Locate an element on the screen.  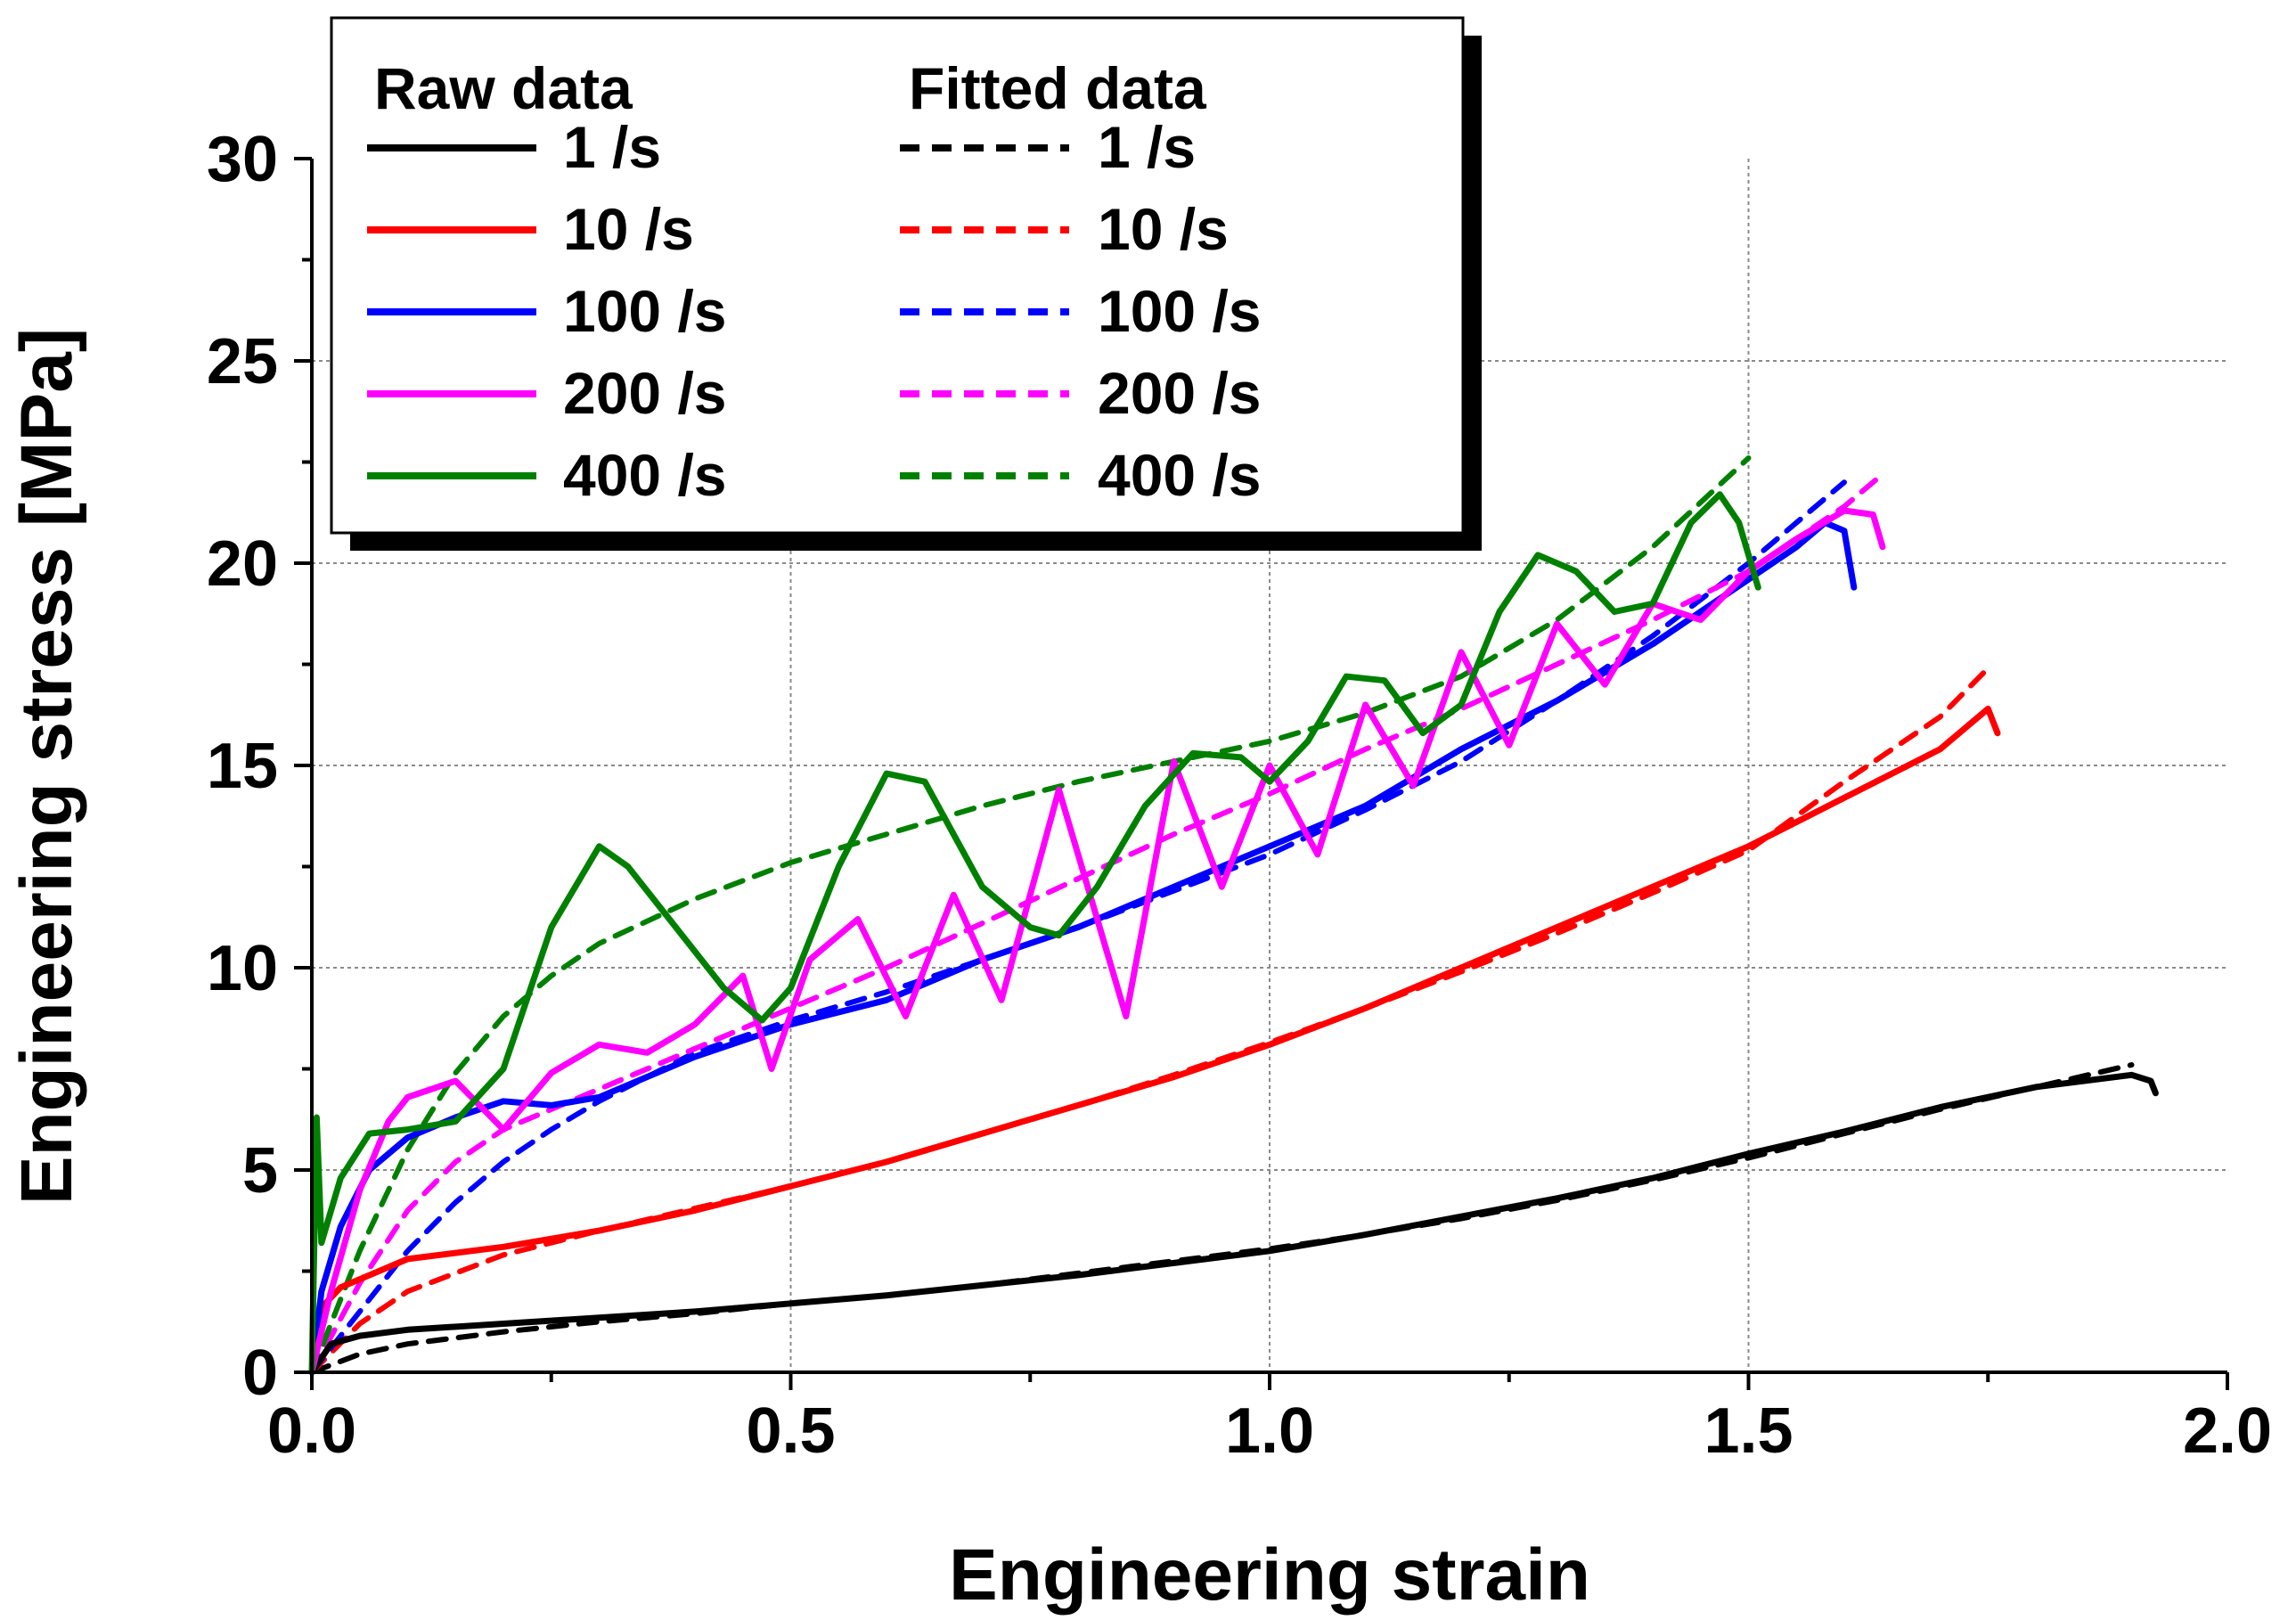
x-tick-label: 1.0 is located at coordinates (1269, 1431).